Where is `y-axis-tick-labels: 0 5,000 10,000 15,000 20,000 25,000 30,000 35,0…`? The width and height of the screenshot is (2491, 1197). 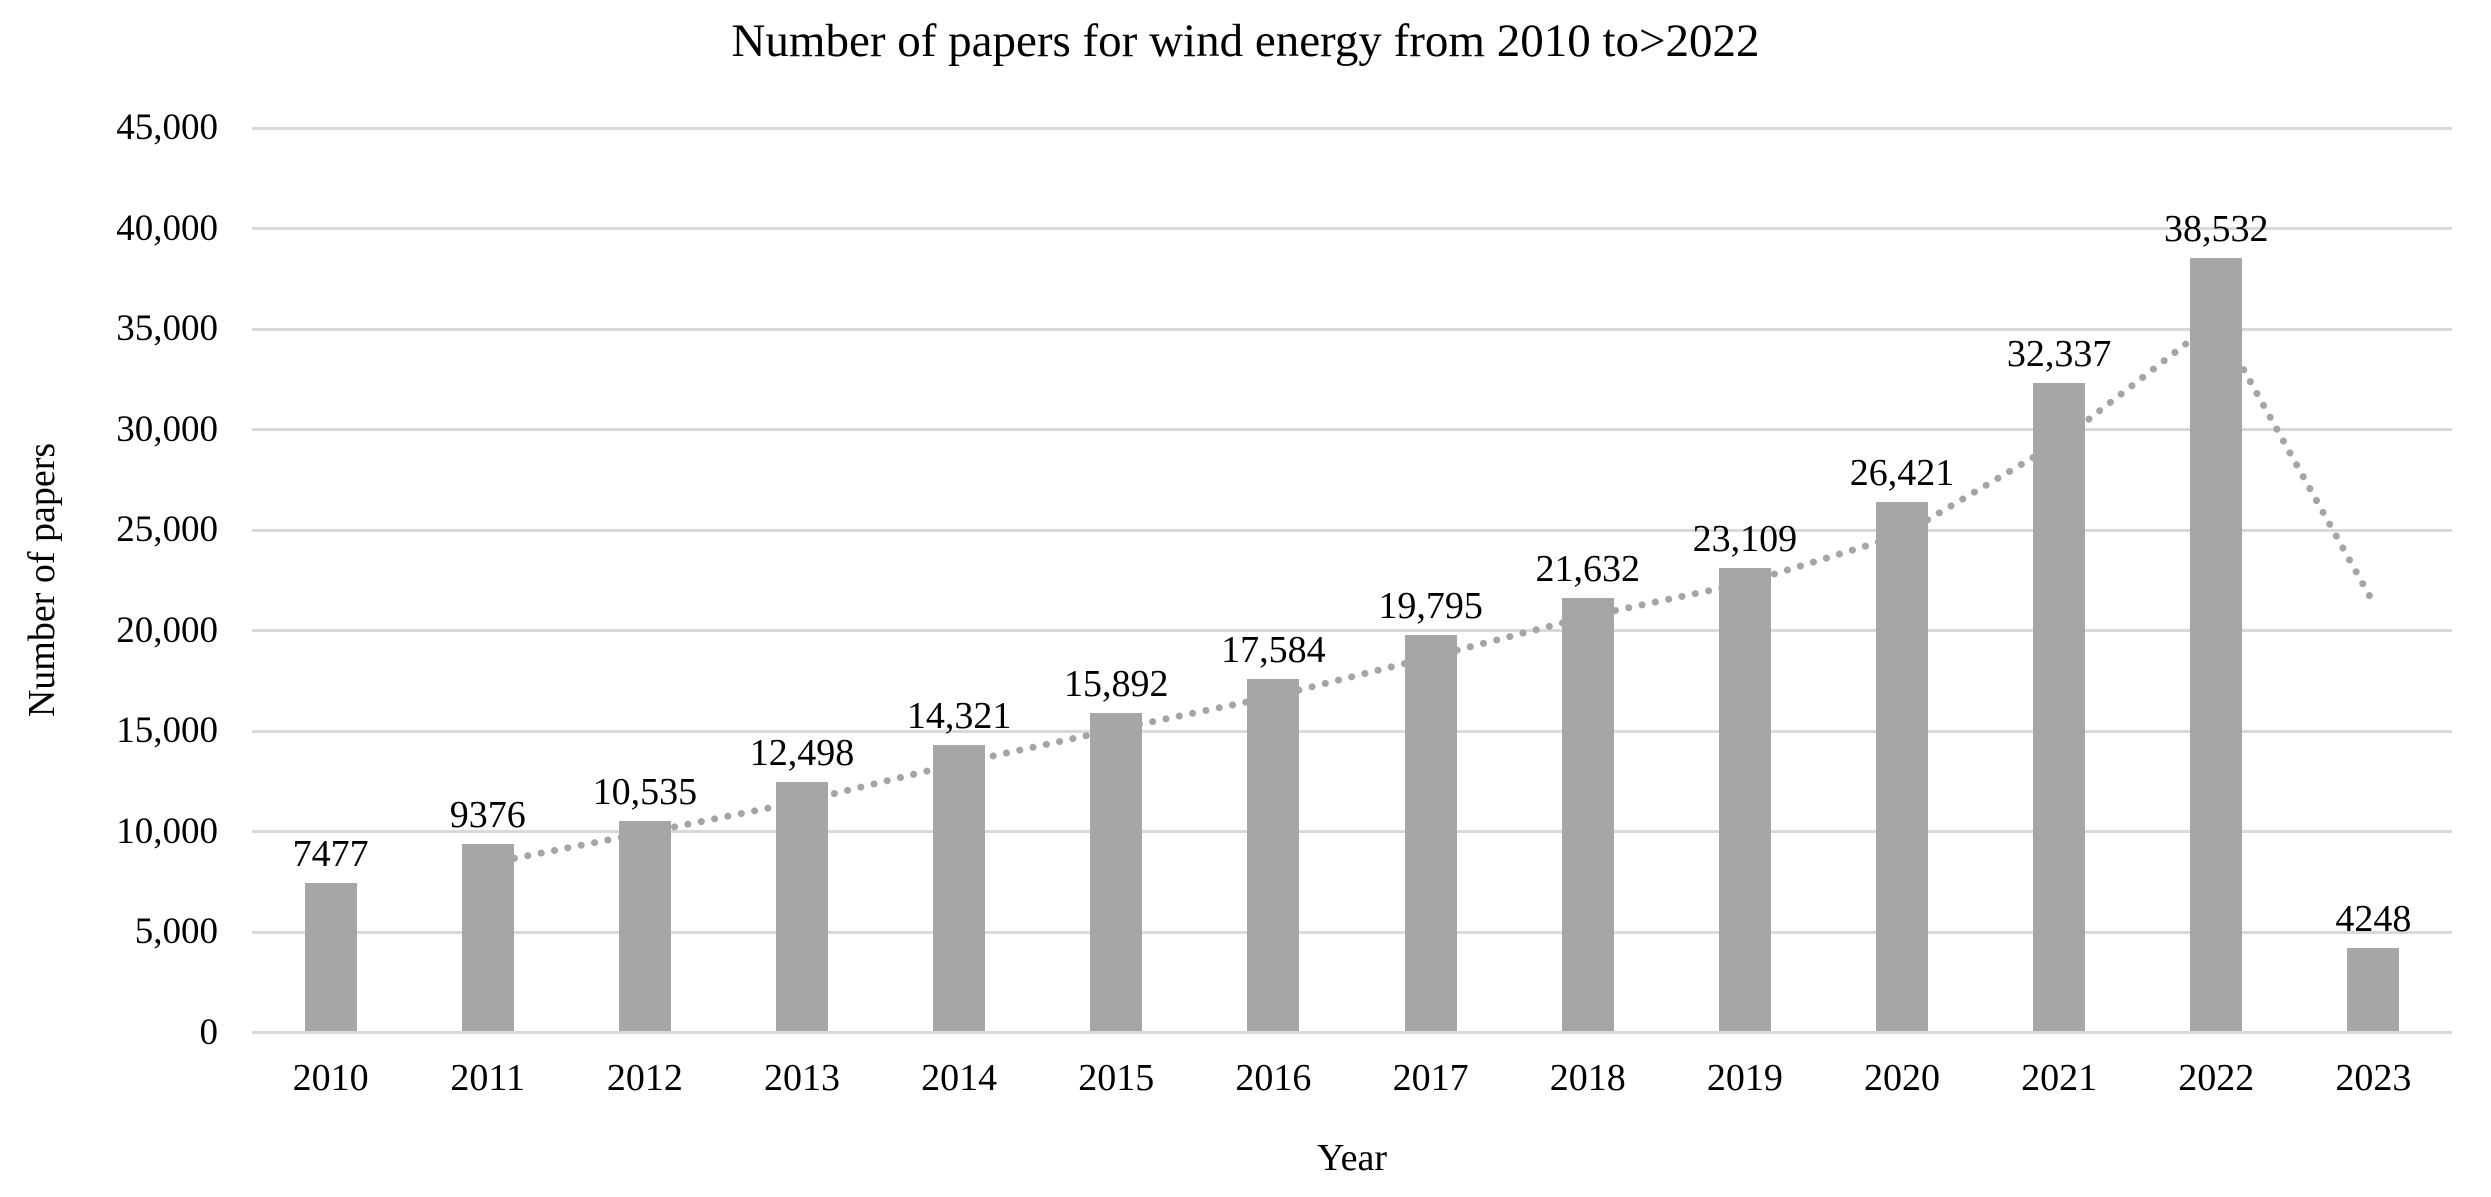 y-axis-tick-labels: 0 5,000 10,000 15,000 20,000 25,000 30,000 35,0… is located at coordinates (109, 580).